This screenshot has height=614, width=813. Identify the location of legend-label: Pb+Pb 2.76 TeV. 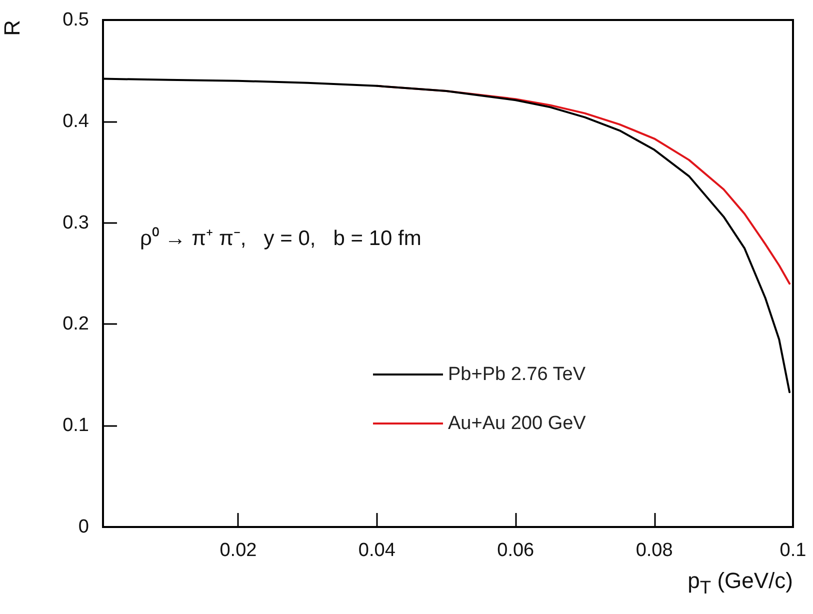
(517, 374).